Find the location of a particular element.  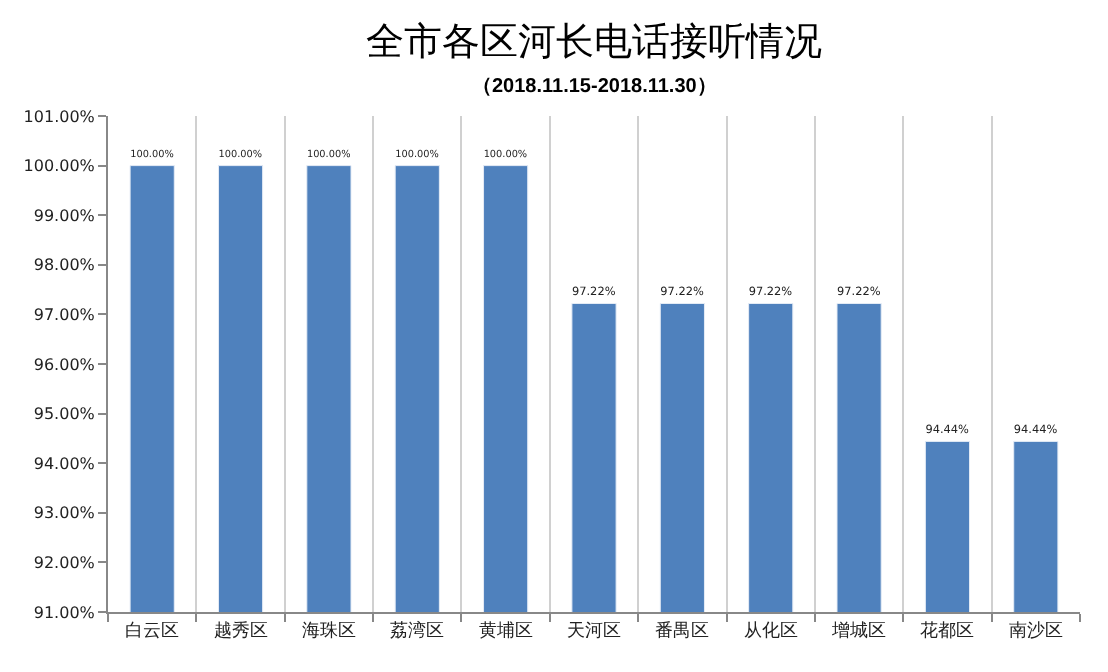

y-tick-label: 97.00% is located at coordinates (64, 315).